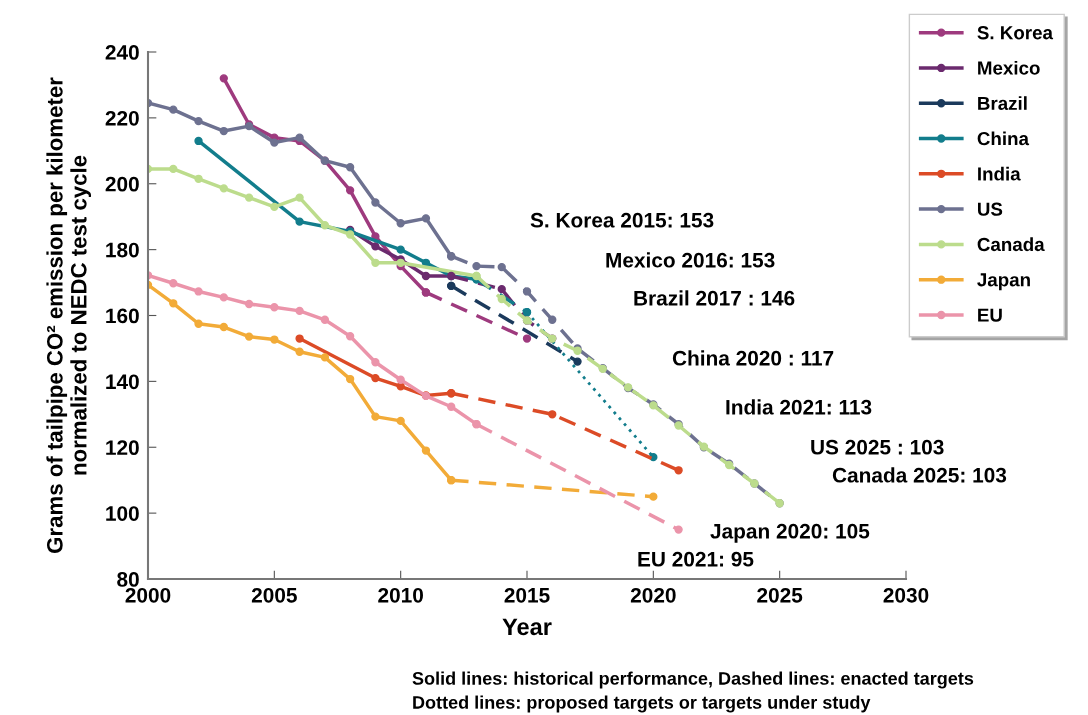  What do you see at coordinates (400, 595) in the screenshot?
I see `x-tick-label: 2010` at bounding box center [400, 595].